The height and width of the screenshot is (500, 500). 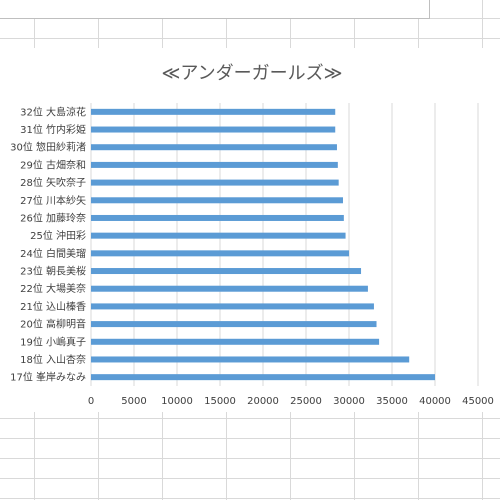 I want to click on category-label: 20位 高柳明音, so click(x=53, y=324).